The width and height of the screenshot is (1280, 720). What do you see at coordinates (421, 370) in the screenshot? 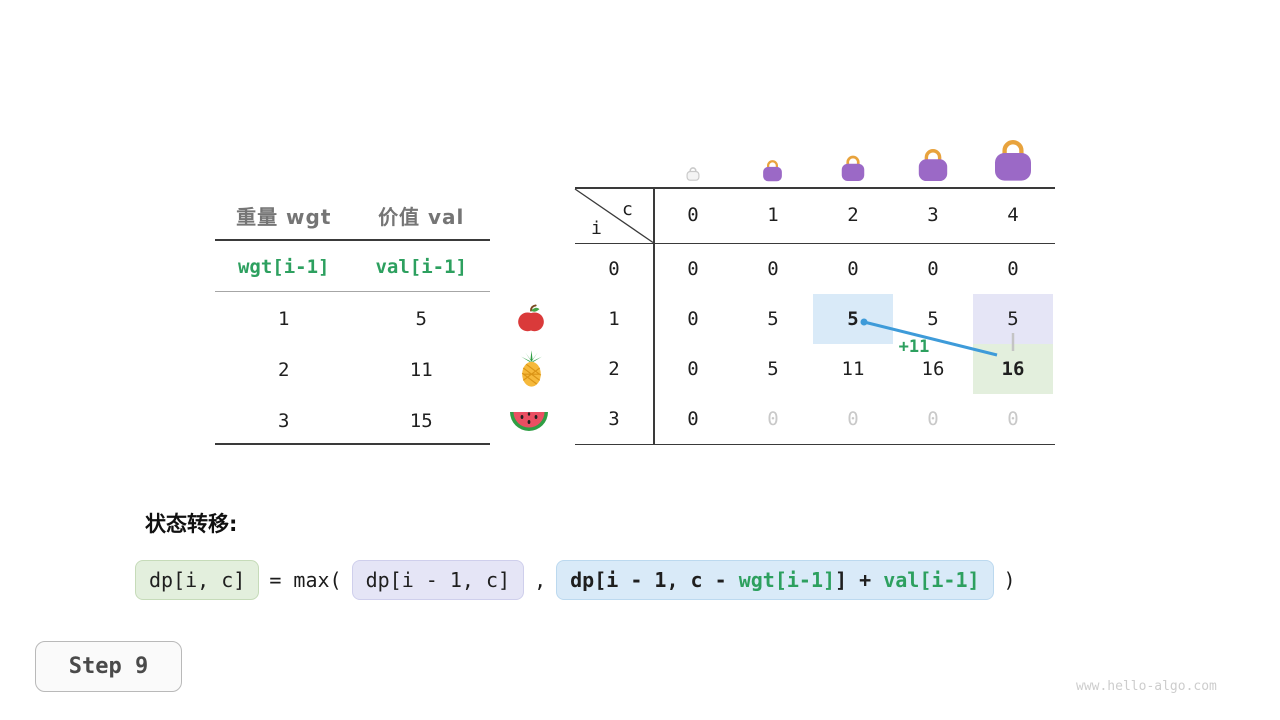
I see `item-2-value: 11` at bounding box center [421, 370].